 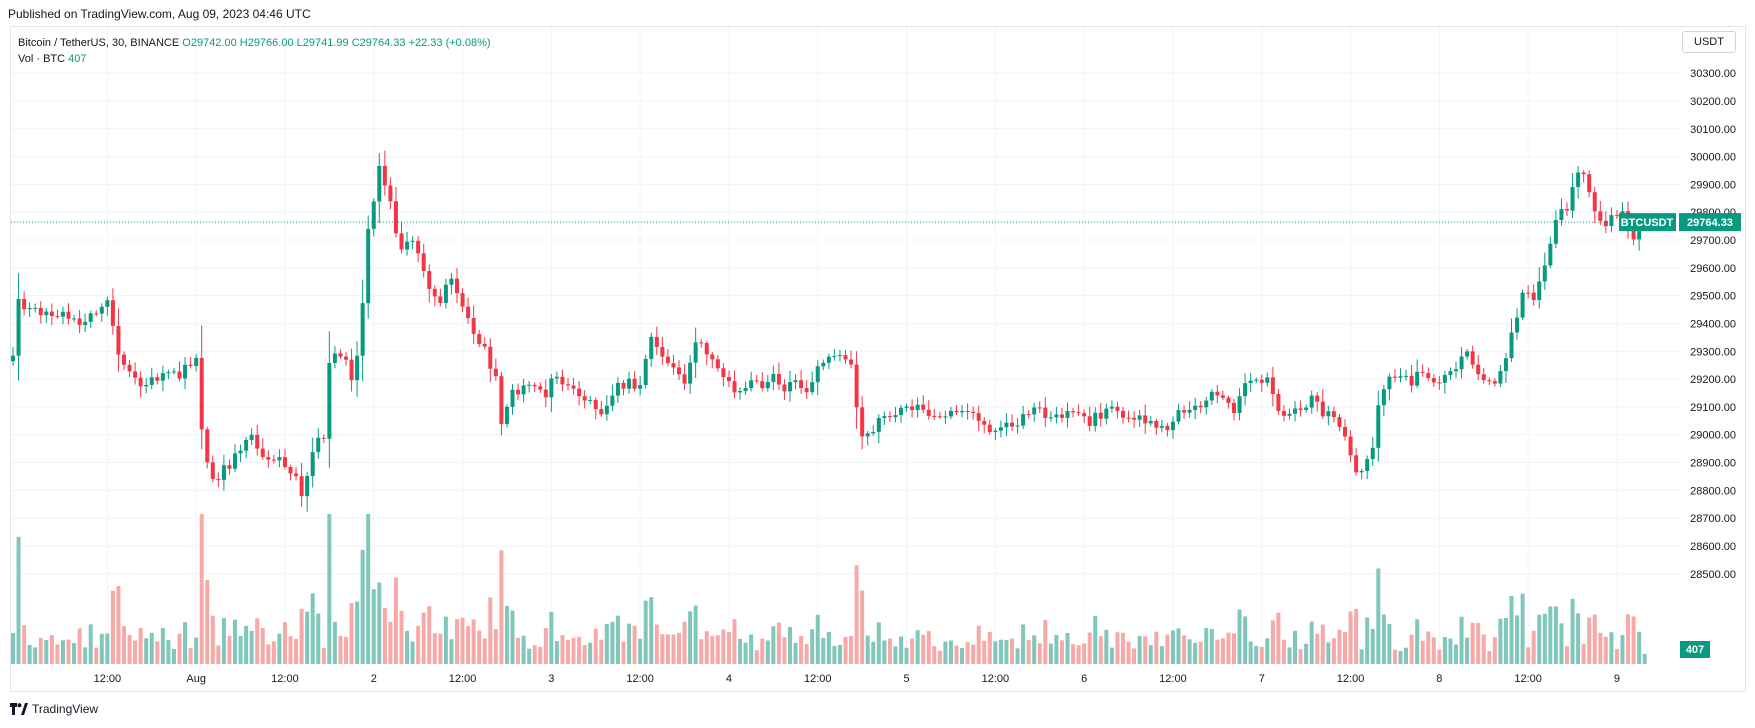 I want to click on legend-volume-label: Vol · BTC, so click(x=42, y=59).